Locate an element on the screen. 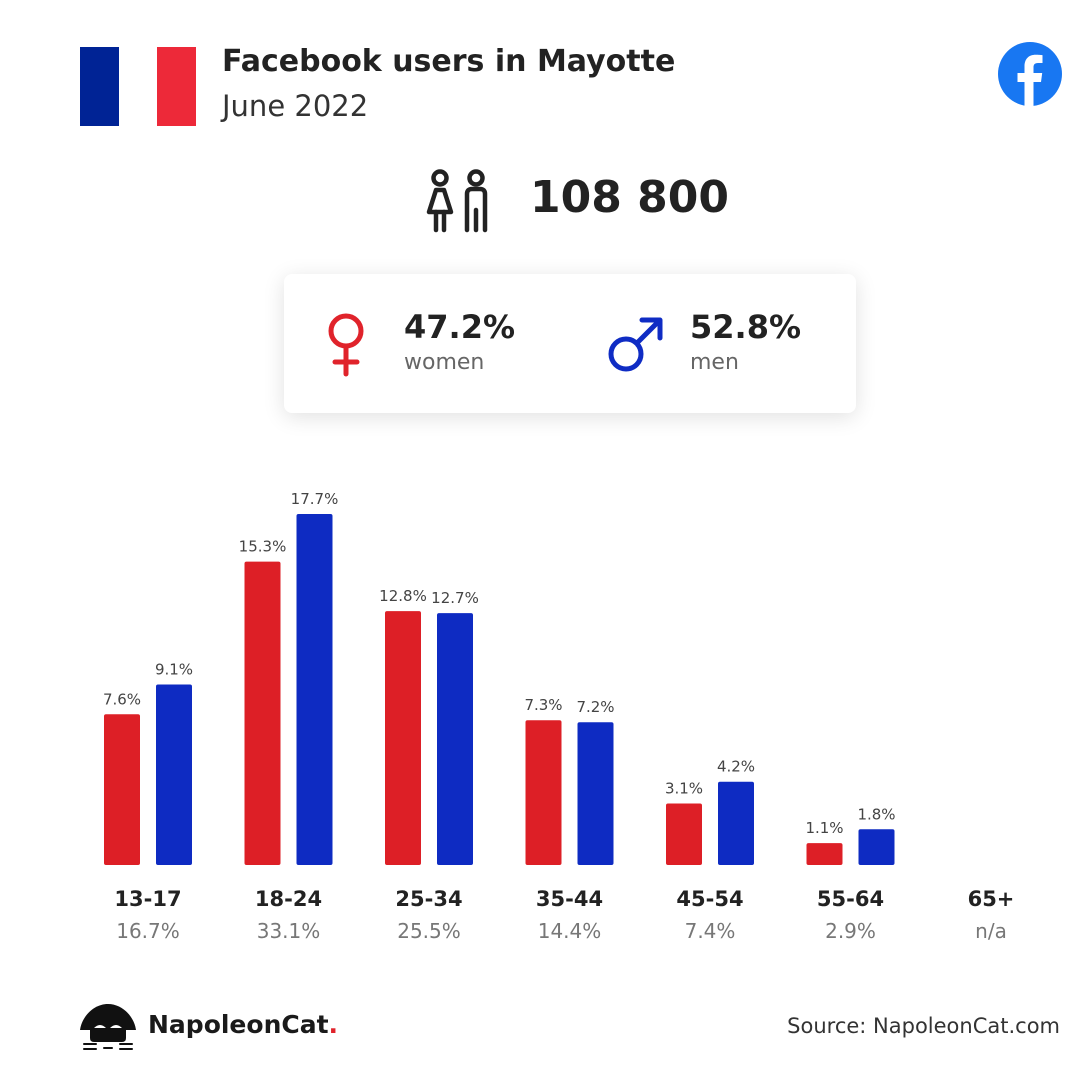  flag-stripe-blue is located at coordinates (99, 86).